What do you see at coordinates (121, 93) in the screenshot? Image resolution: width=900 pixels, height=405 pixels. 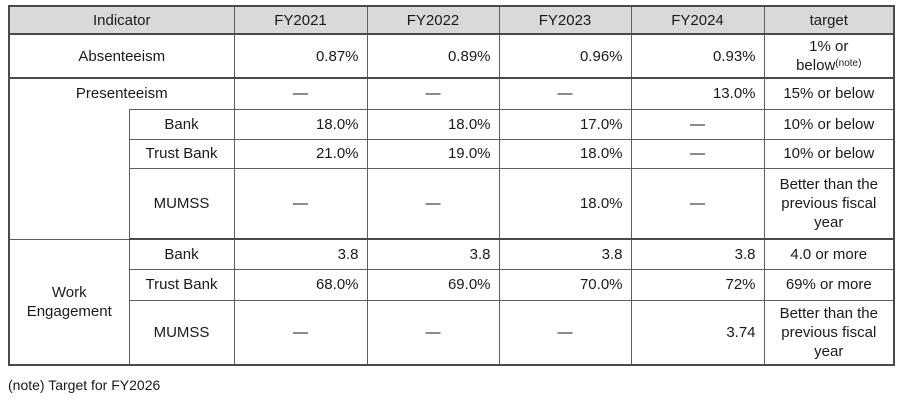 I see `indicator-cell: Presenteeism` at bounding box center [121, 93].